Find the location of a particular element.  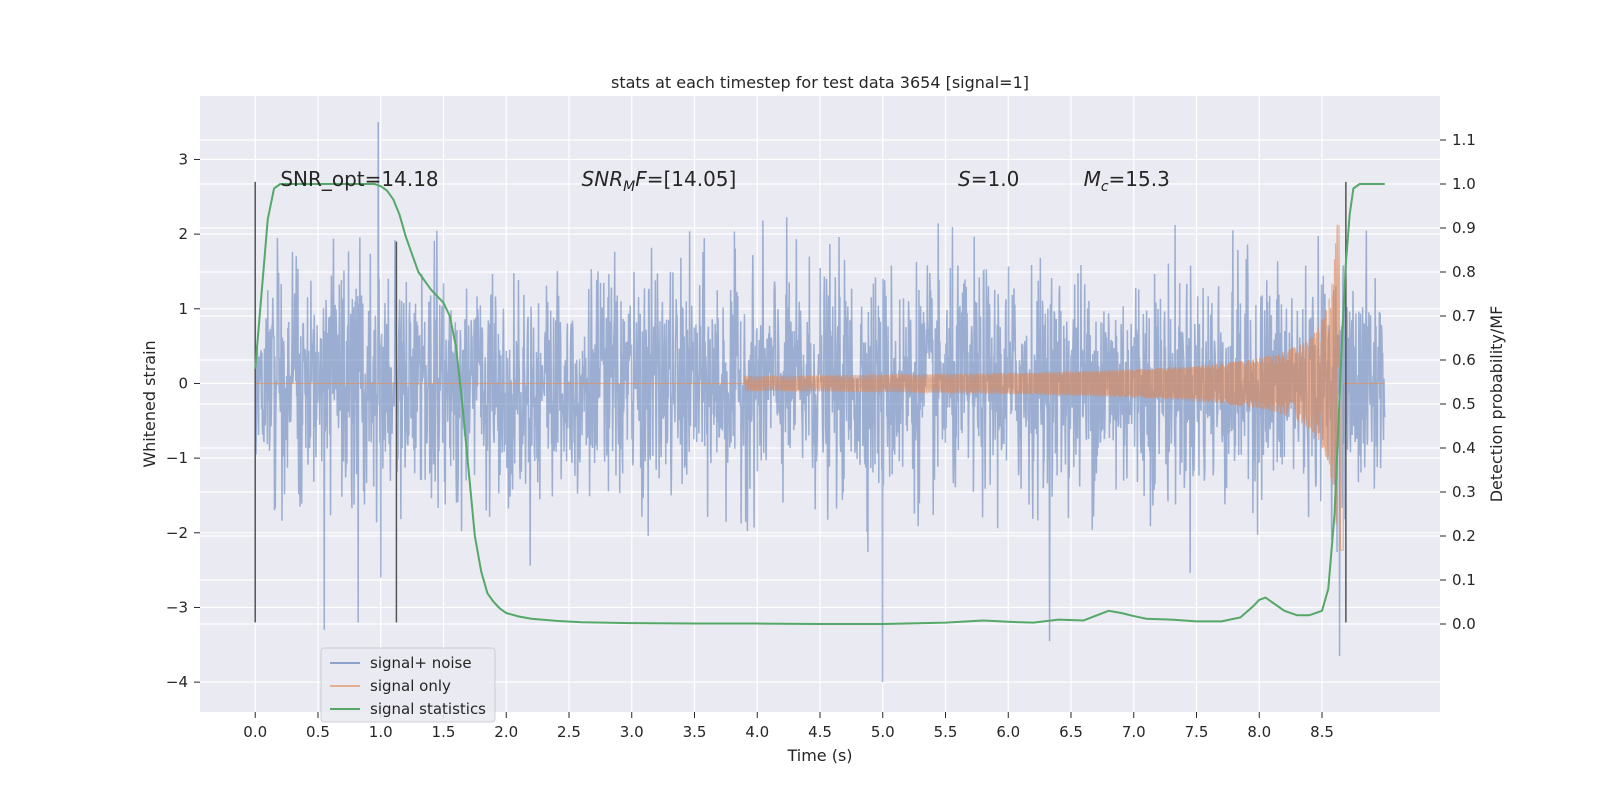

y-left-axis-ticks: −4 −3 −2 −1 0 1 2 3 is located at coordinates (183, 420).